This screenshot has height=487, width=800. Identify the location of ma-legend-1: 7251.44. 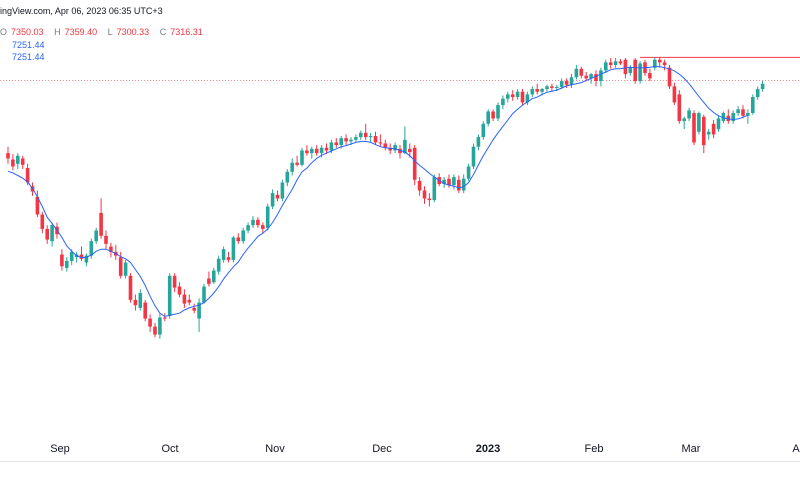
(22, 45).